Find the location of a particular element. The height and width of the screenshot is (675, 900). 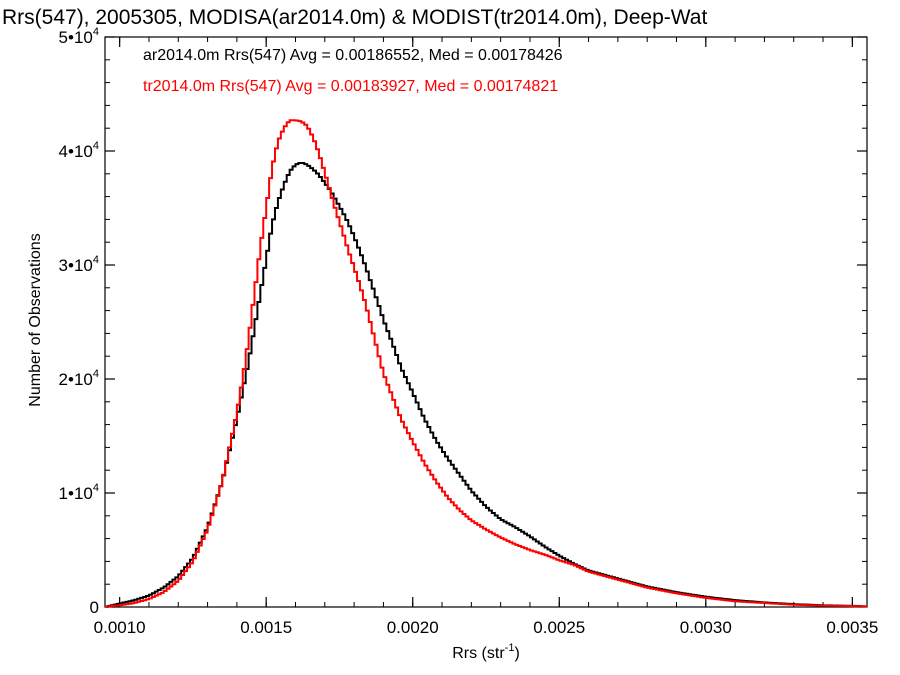

x-tick-label: 0.0025 is located at coordinates (559, 627).